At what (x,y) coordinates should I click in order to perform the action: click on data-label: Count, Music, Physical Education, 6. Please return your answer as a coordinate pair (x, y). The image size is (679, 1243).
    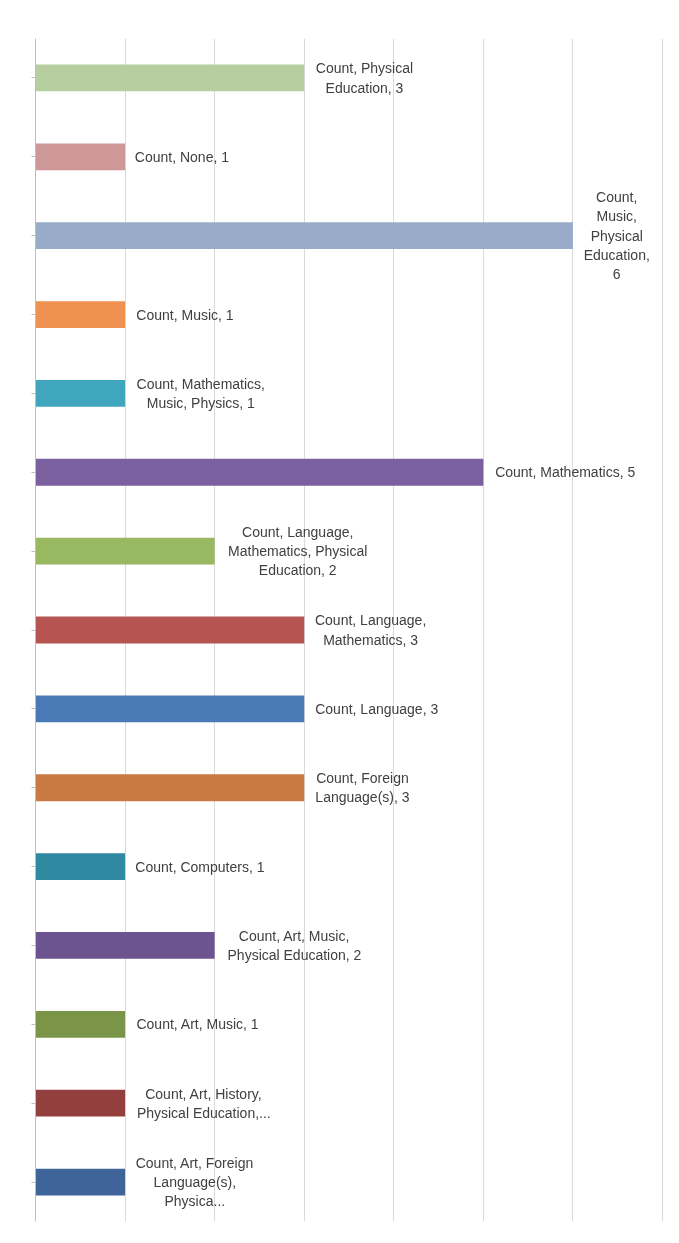
    Looking at the image, I should click on (616, 236).